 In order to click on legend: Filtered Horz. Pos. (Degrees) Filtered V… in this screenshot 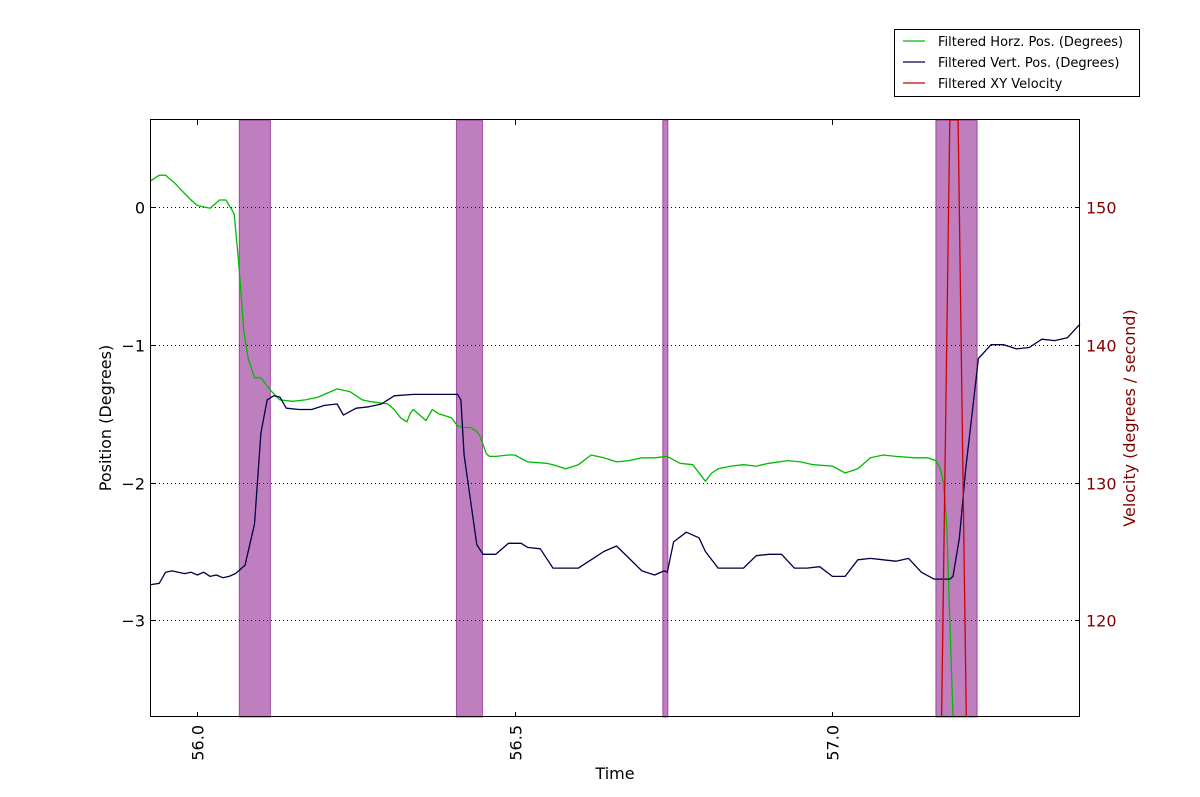, I will do `click(1017, 63)`.